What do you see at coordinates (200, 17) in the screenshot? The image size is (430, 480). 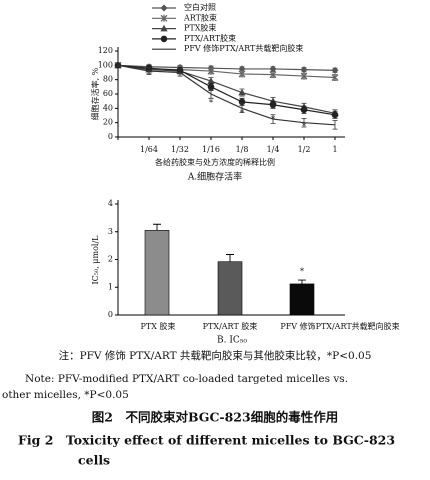 I see `legend-label: ART胶束` at bounding box center [200, 17].